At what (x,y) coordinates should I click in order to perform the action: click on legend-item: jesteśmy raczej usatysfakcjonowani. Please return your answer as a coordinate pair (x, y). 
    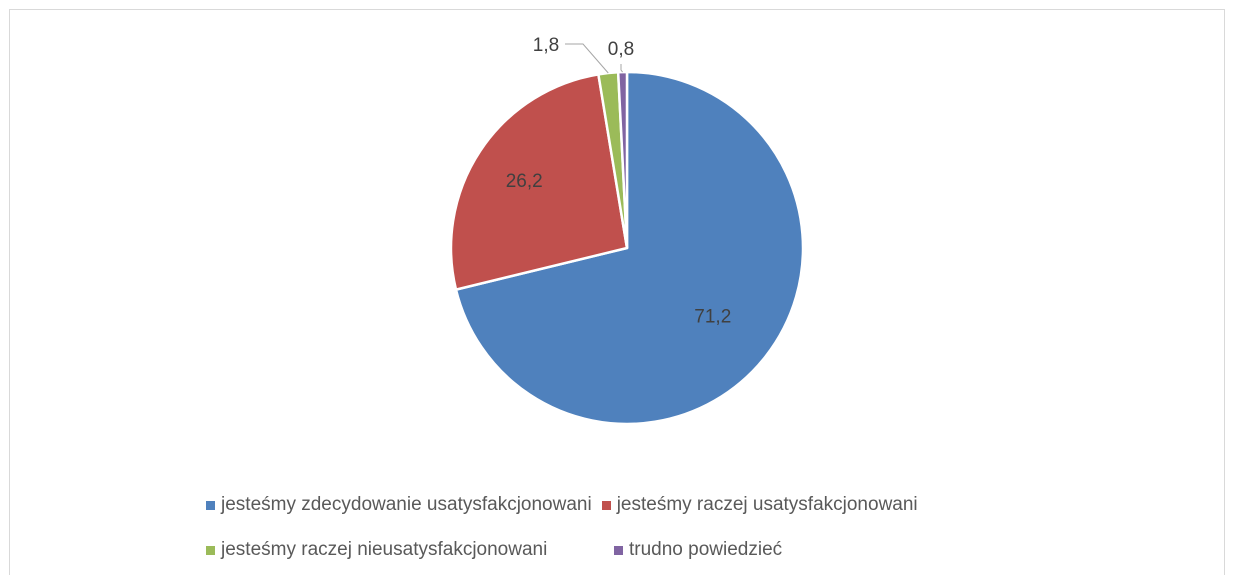
    Looking at the image, I should click on (759, 505).